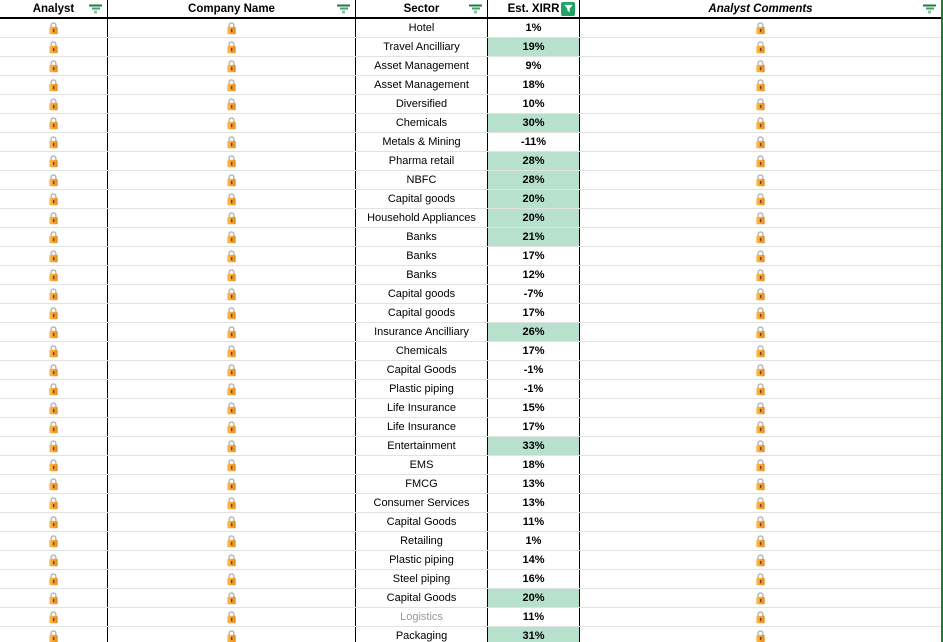 The image size is (943, 642). I want to click on column-header-company-name: Company Name, so click(232, 8).